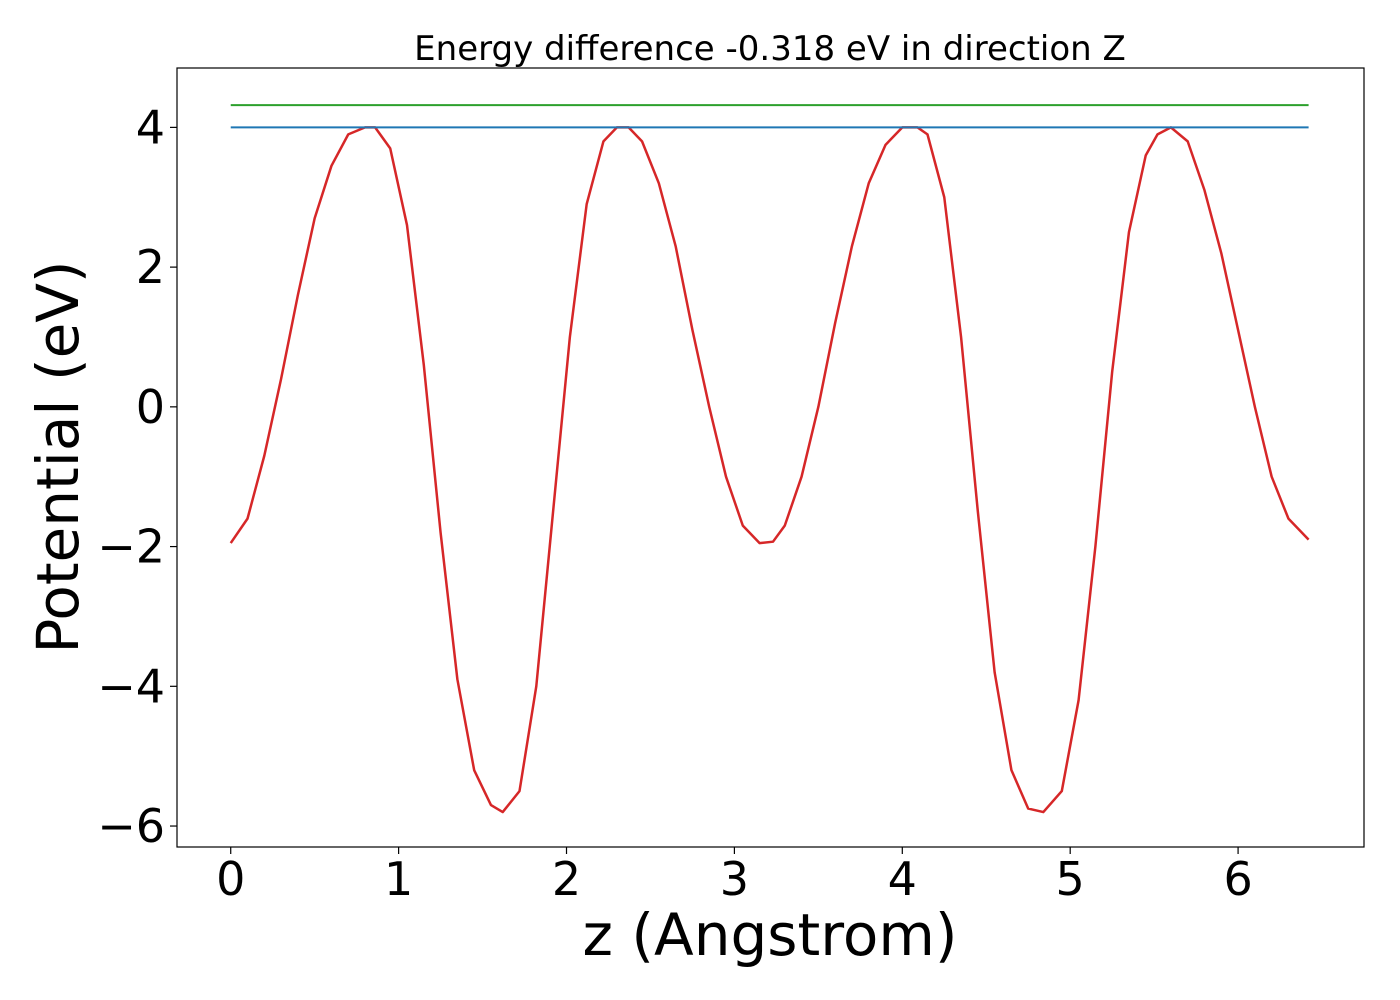 The image size is (1400, 1000). I want to click on x-tick-label: 4, so click(902, 879).